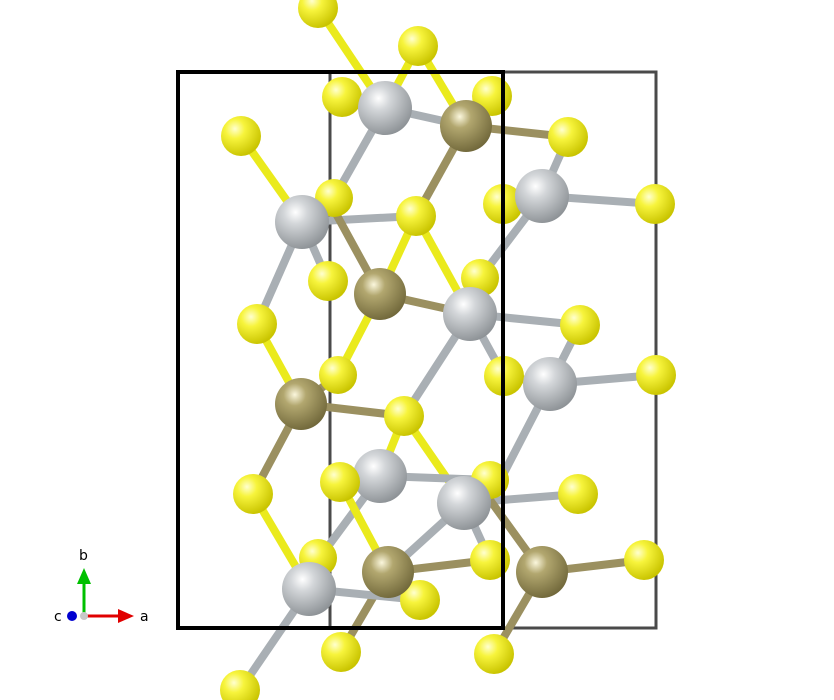 Image resolution: width=834 pixels, height=700 pixels. I want to click on c-axis-marker, so click(72, 616).